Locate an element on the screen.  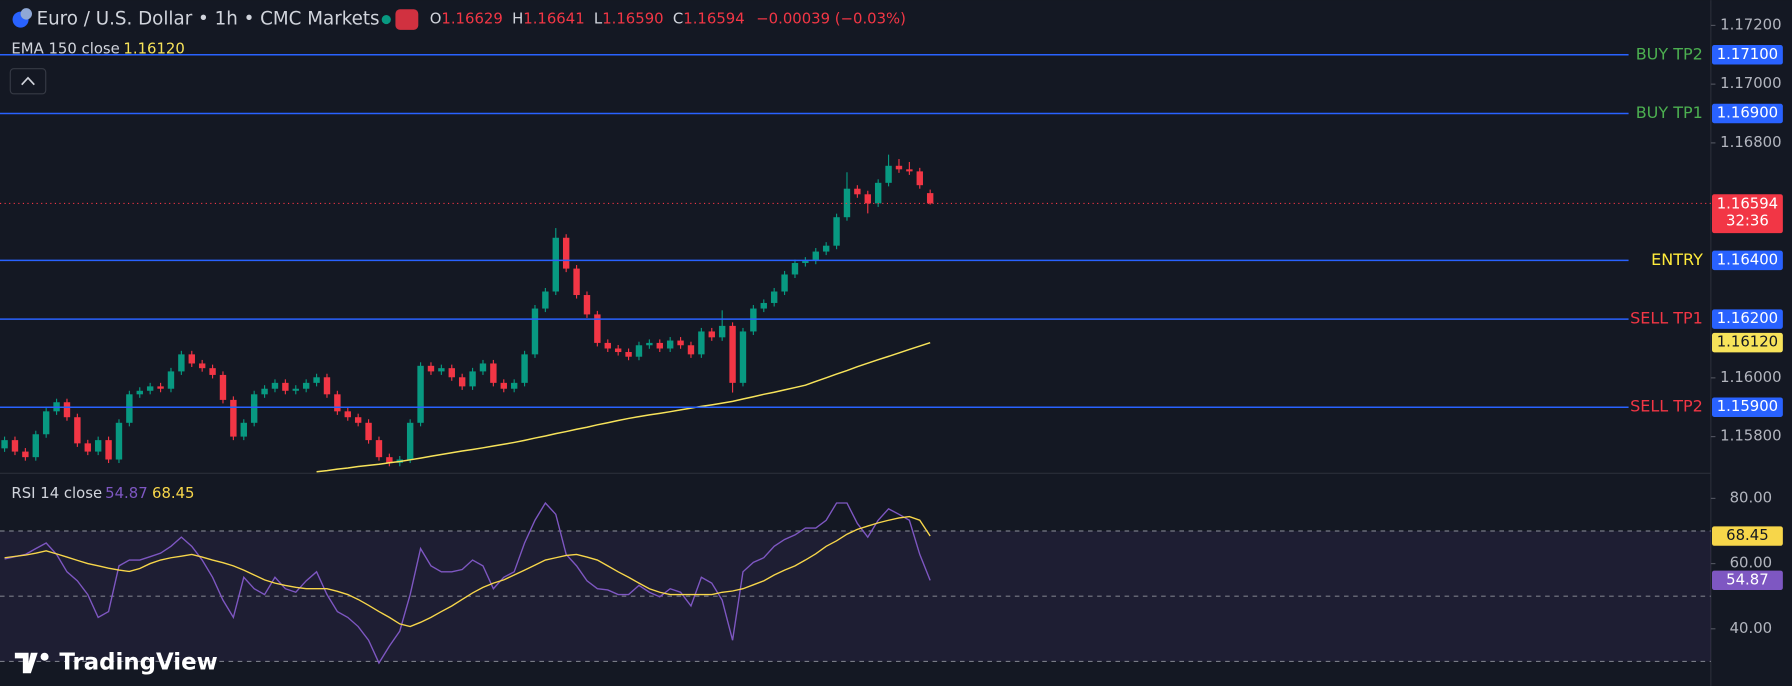
status-dot is located at coordinates (386, 20).